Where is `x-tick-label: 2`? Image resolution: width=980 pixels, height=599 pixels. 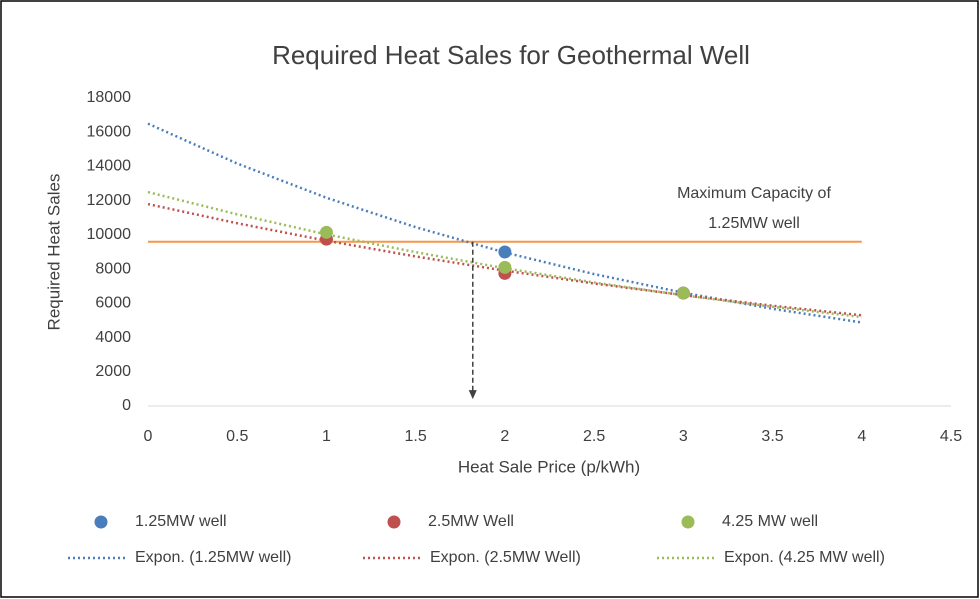 x-tick-label: 2 is located at coordinates (504, 436).